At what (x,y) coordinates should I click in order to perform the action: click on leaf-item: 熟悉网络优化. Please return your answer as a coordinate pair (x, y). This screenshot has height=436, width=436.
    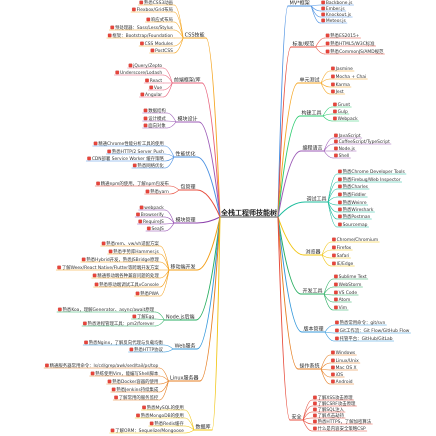
    Looking at the image, I should click on (148, 165).